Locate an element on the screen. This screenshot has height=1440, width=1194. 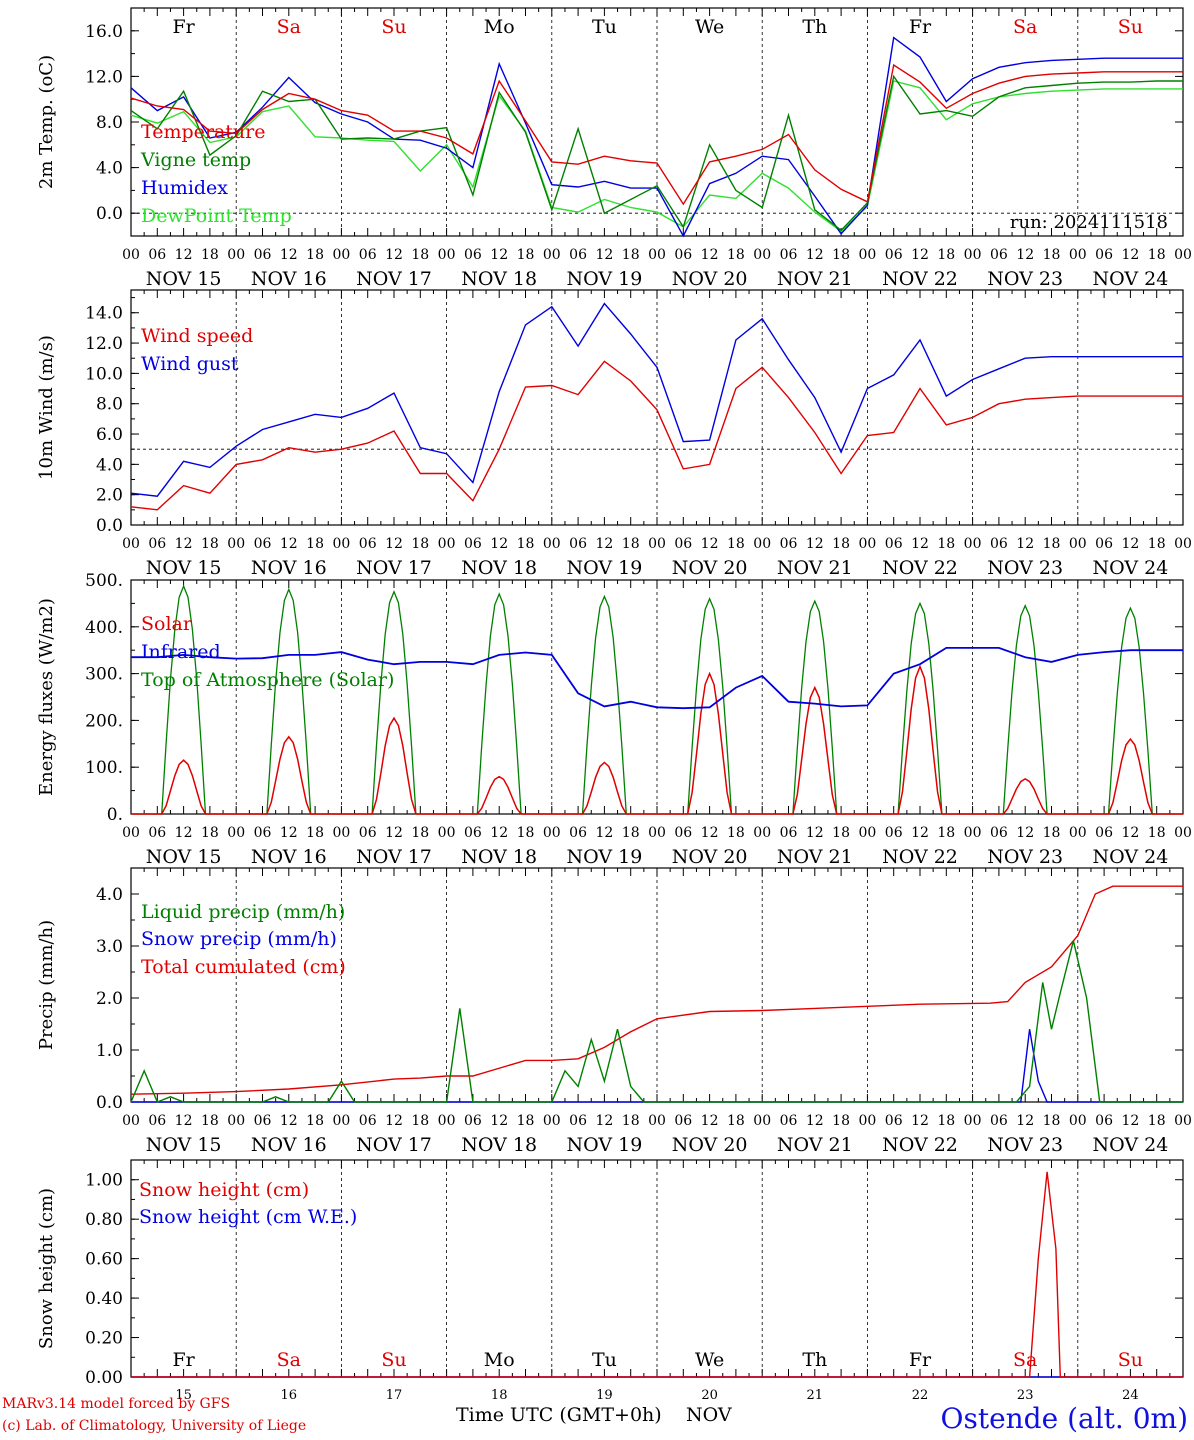
legend-entry: Liquid precip (mm/h) is located at coordinates (243, 912).